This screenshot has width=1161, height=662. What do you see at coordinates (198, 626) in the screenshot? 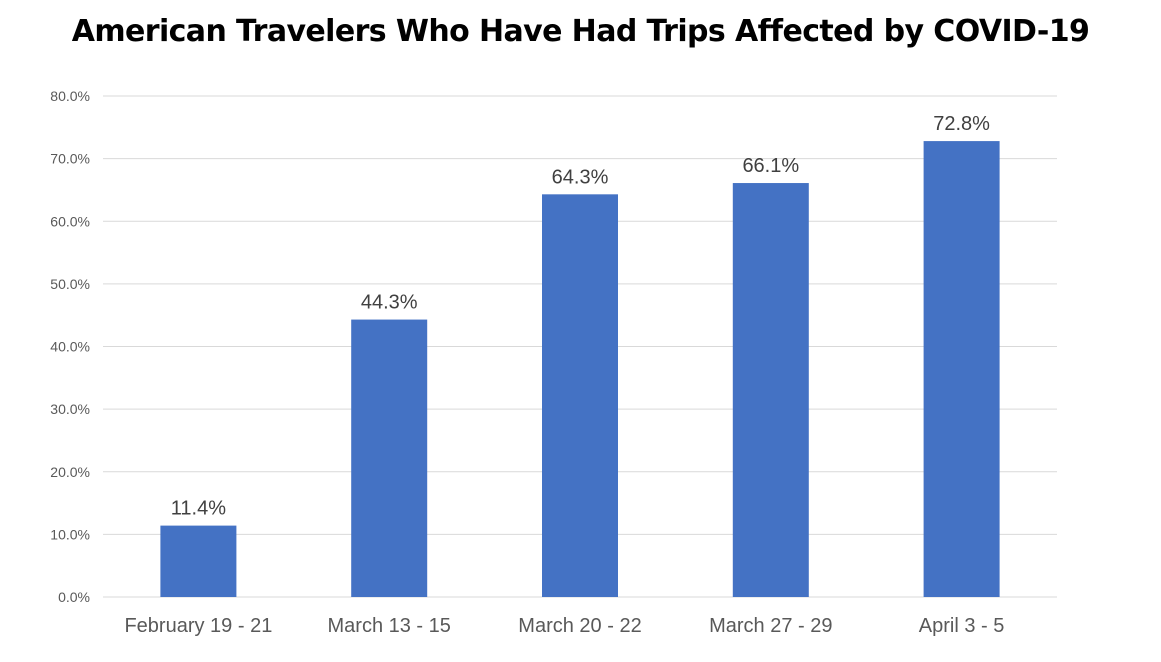
I see `x-tick-label: February 19 - 21` at bounding box center [198, 626].